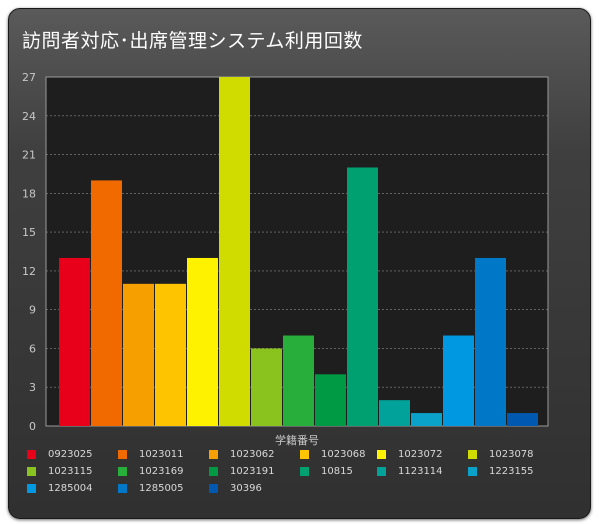  I want to click on legend-label: 10815, so click(337, 471).